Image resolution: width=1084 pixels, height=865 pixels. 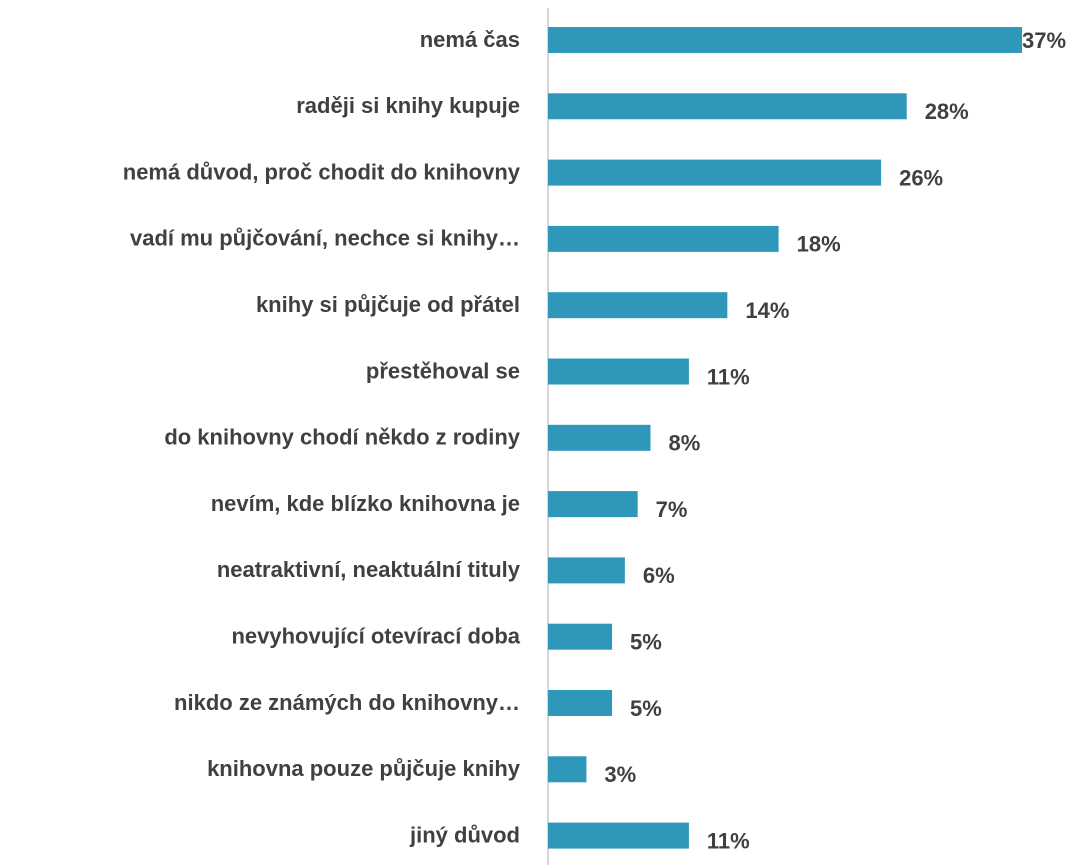 I want to click on value-label: 6%, so click(x=659, y=575).